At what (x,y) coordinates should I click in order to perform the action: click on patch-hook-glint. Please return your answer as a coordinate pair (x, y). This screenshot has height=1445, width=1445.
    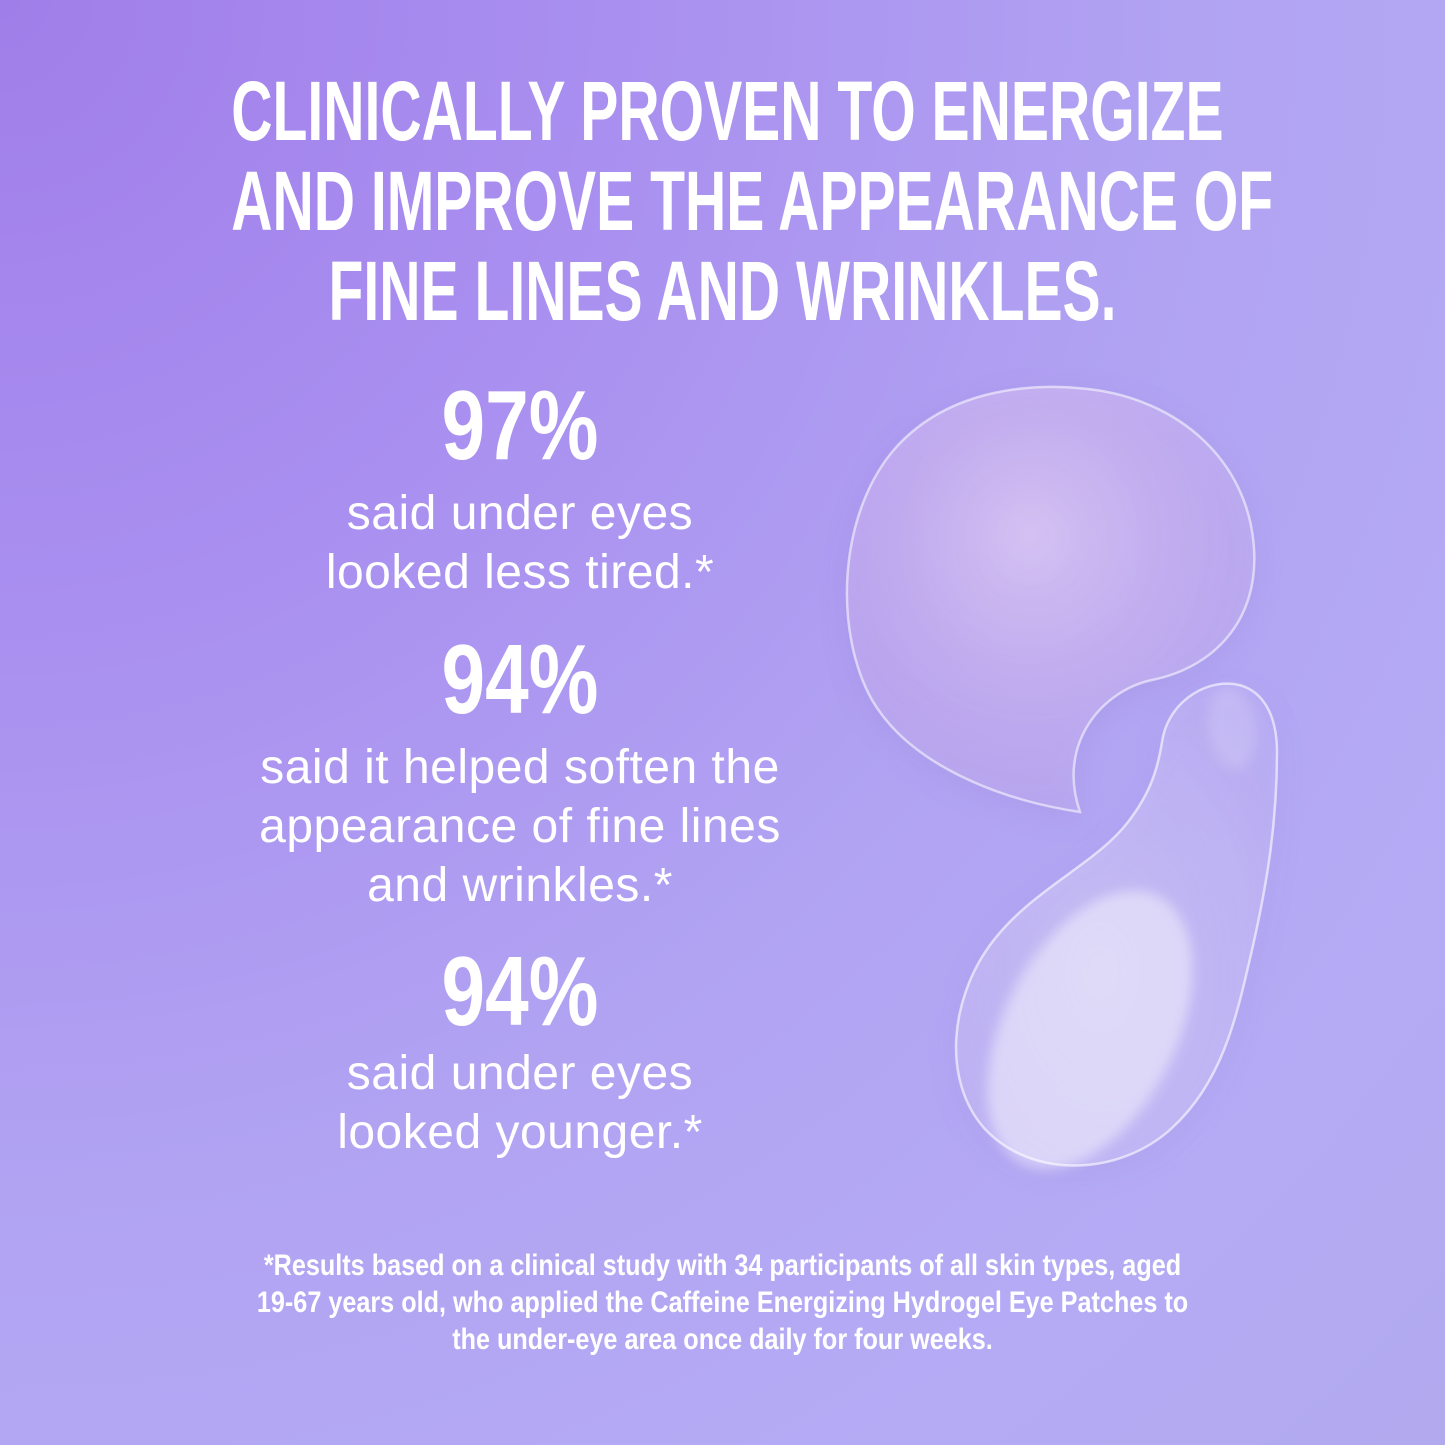
    Looking at the image, I should click on (1232, 728).